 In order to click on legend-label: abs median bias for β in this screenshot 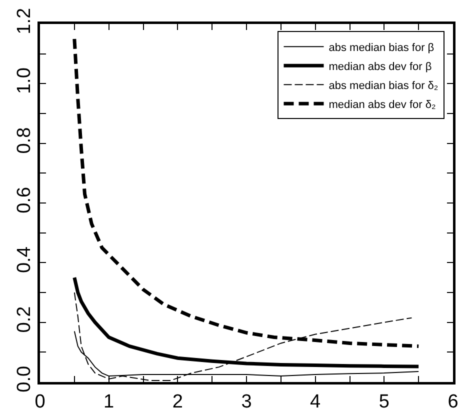, I will do `click(381, 48)`.